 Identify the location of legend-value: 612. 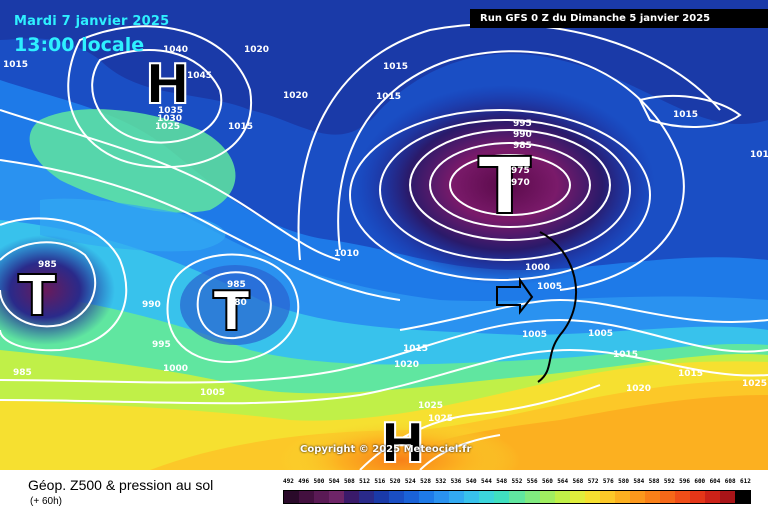
(745, 481).